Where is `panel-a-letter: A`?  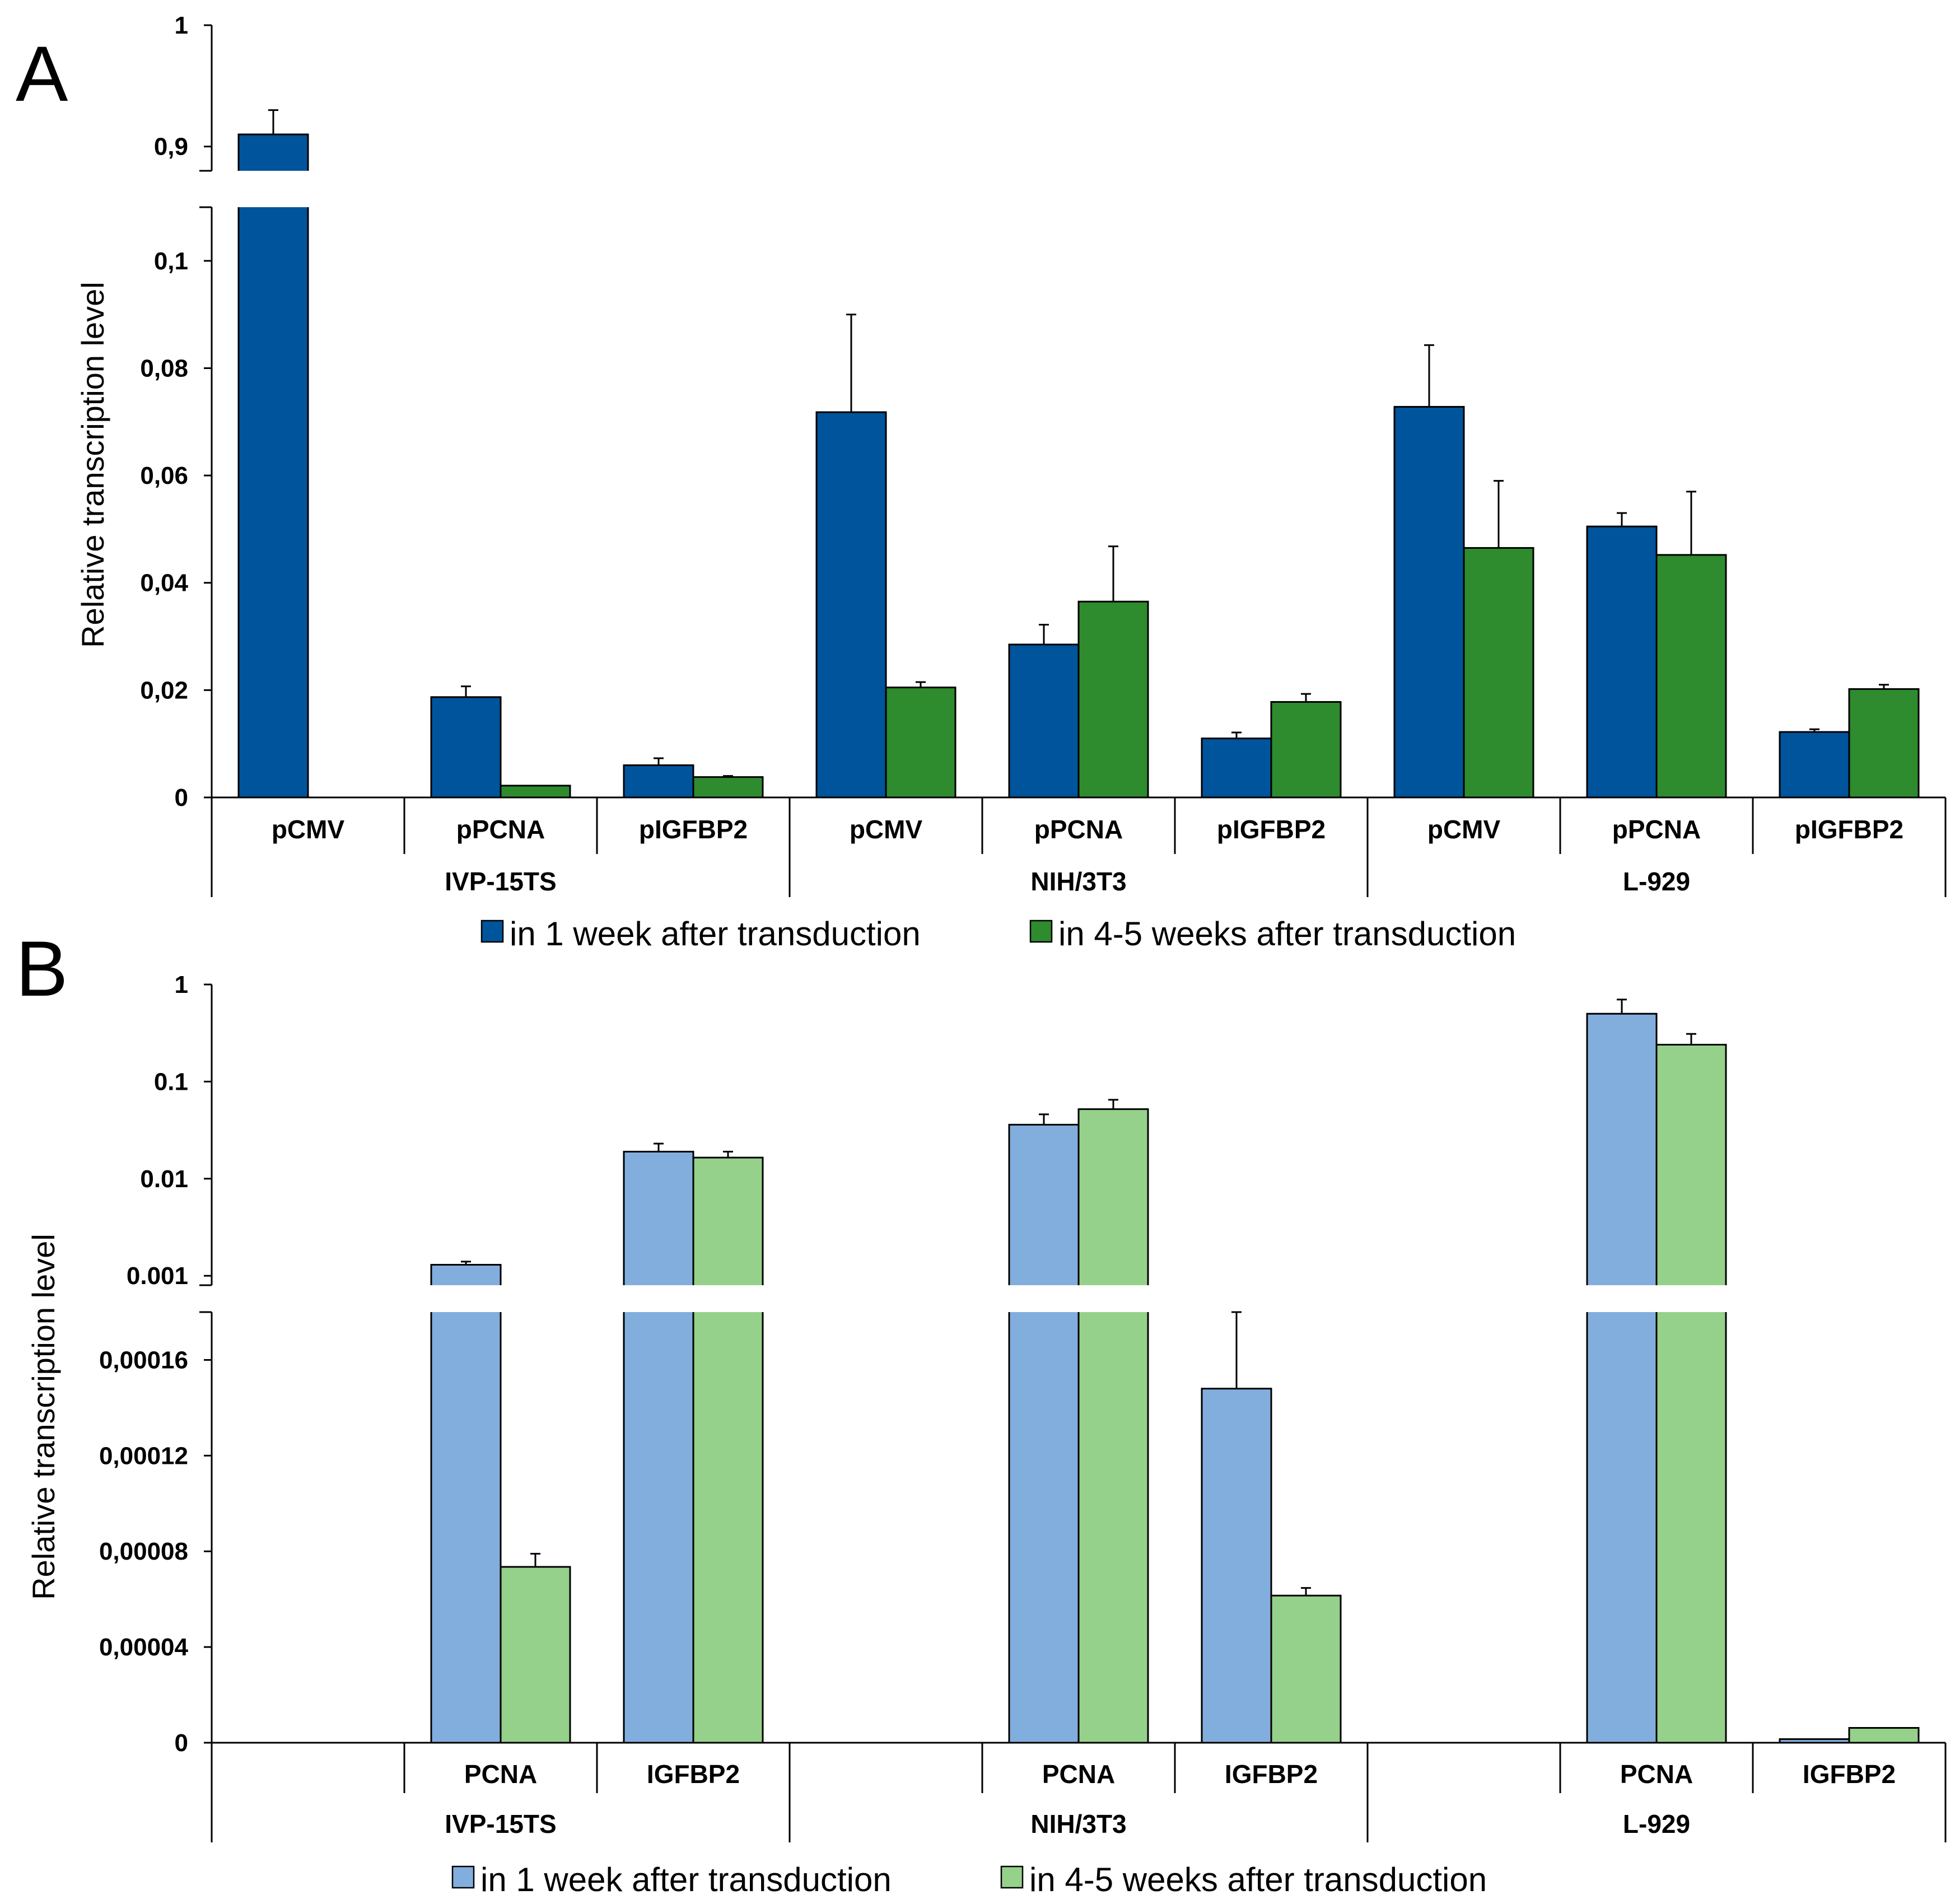 panel-a-letter: A is located at coordinates (42, 74).